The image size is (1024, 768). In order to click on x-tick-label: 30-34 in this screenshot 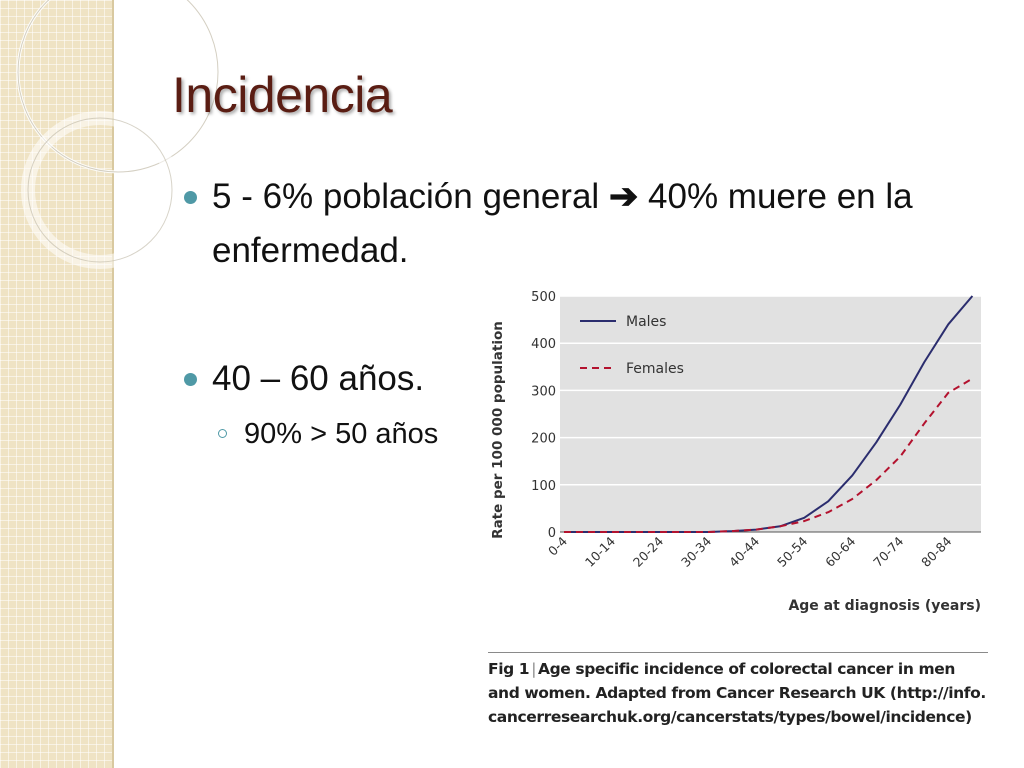, I will do `click(696, 551)`.